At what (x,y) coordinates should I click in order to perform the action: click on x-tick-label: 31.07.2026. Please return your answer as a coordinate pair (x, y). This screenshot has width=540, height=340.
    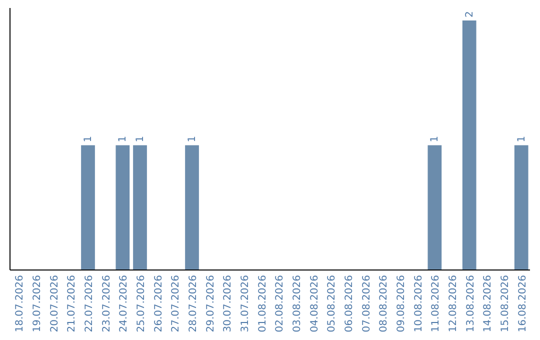
    Looking at the image, I should click on (245, 303).